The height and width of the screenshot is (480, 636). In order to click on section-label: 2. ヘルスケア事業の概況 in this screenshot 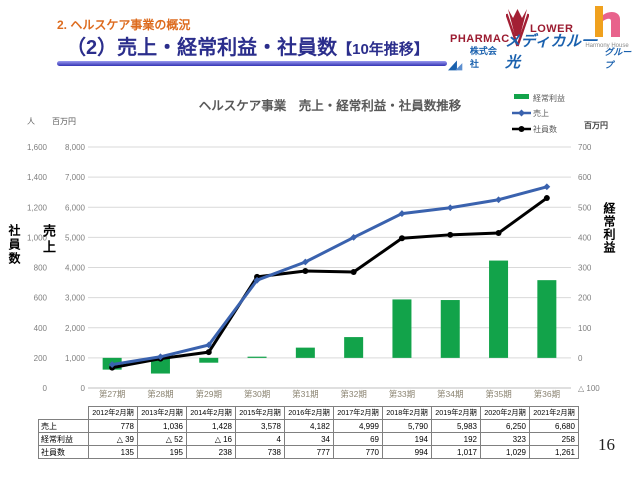, I will do `click(124, 25)`.